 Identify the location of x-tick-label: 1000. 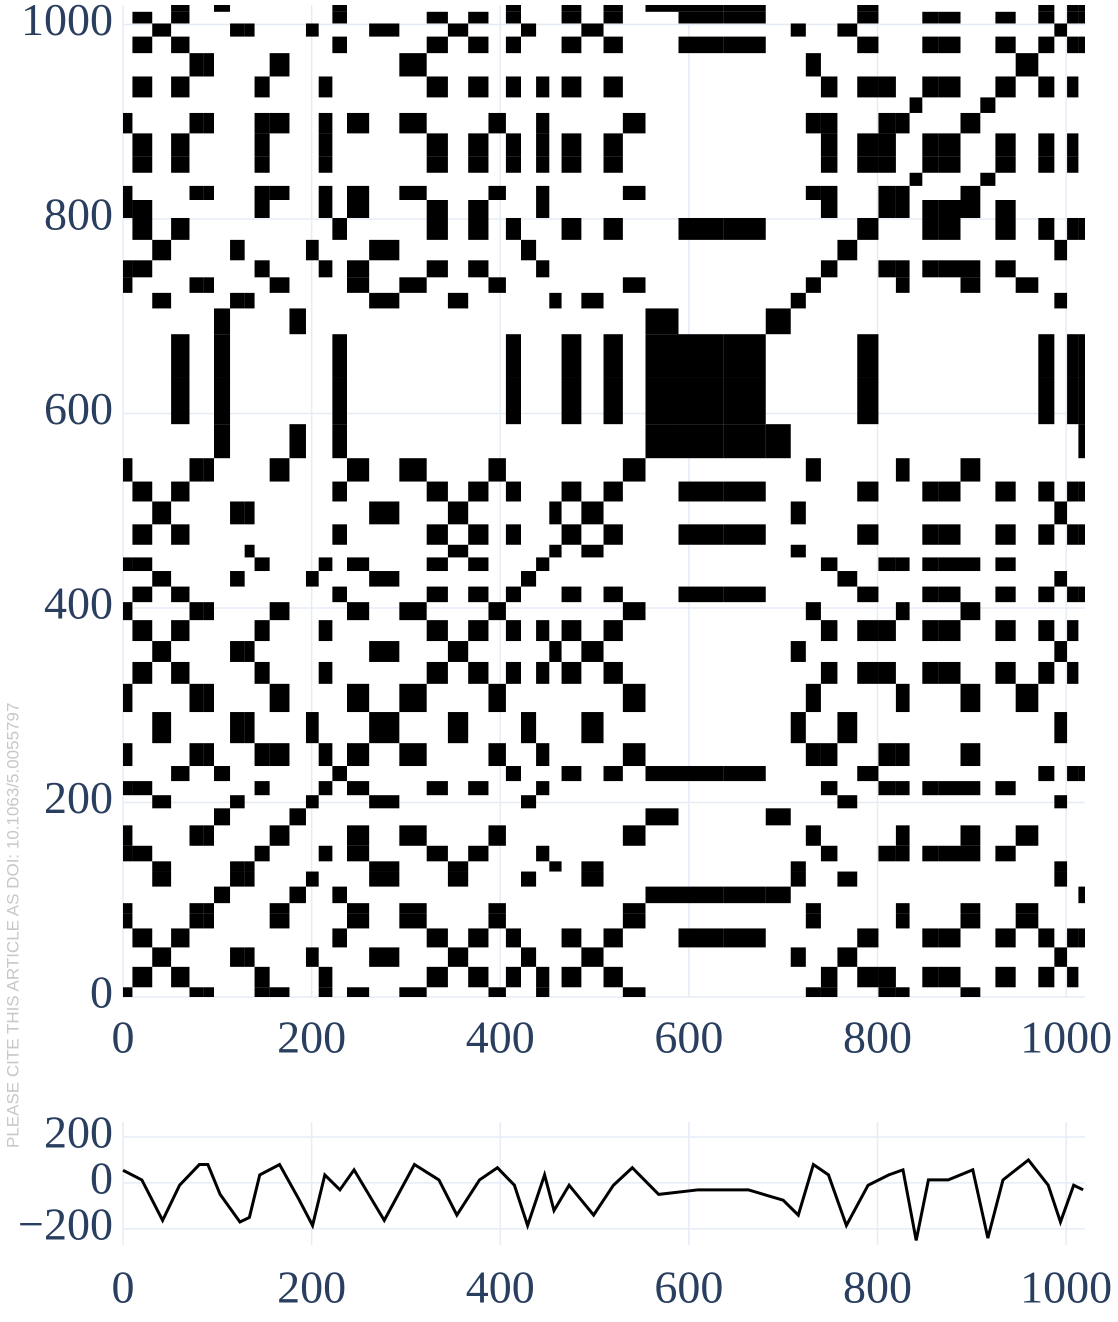
(1066, 1287).